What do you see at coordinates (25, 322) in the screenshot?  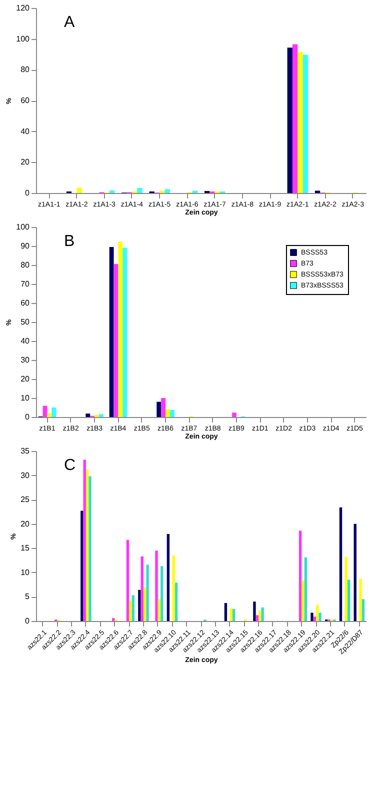 I see `y-tick-label: 50` at bounding box center [25, 322].